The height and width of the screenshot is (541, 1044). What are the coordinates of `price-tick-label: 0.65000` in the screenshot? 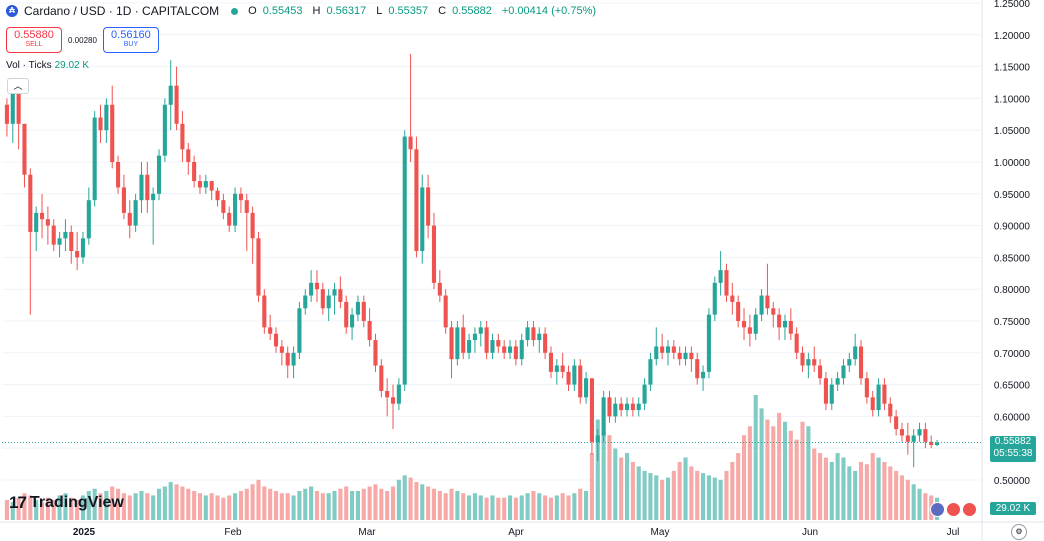 It's located at (1012, 386).